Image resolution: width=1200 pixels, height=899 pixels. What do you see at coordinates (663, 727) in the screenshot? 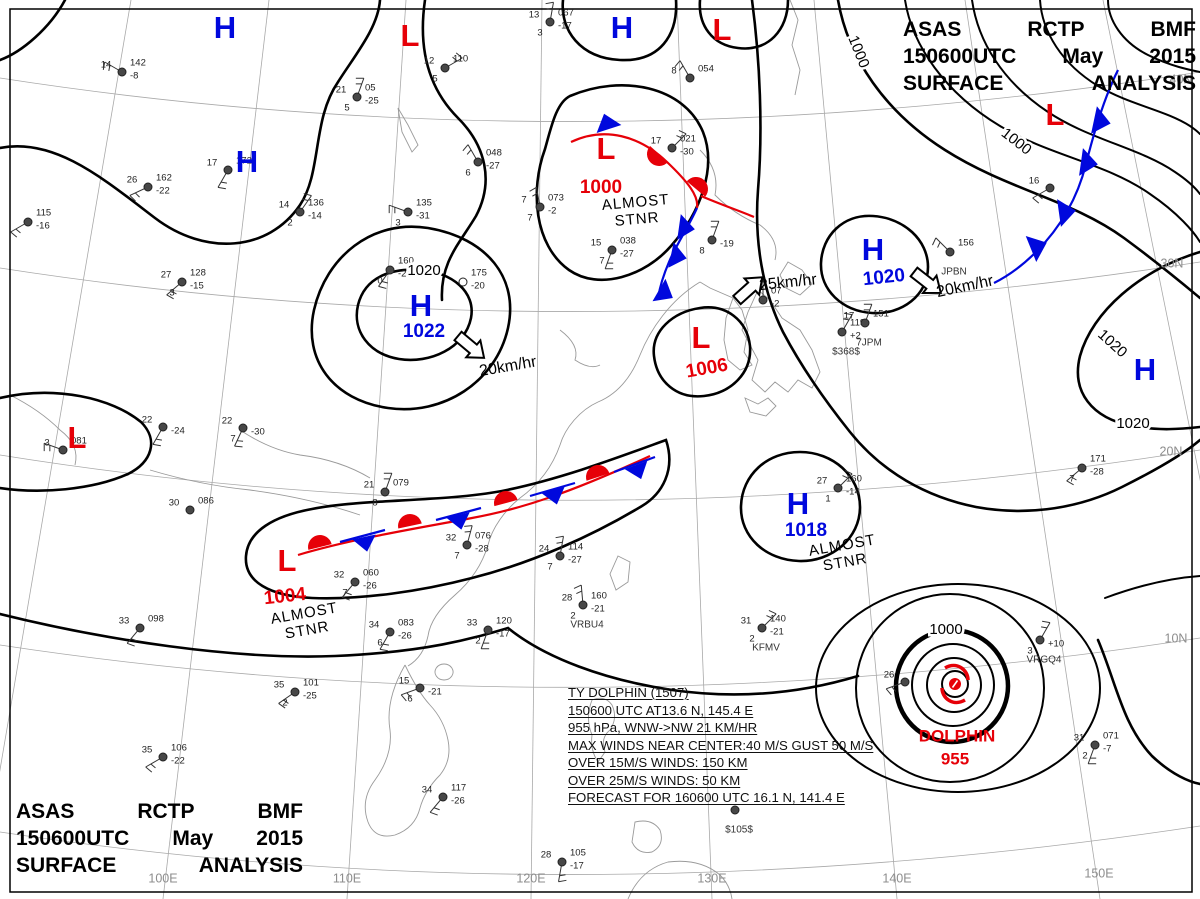
I see `typhoon-info-line: 955 hPa, WNW->NW 21 KM/HR` at bounding box center [663, 727].